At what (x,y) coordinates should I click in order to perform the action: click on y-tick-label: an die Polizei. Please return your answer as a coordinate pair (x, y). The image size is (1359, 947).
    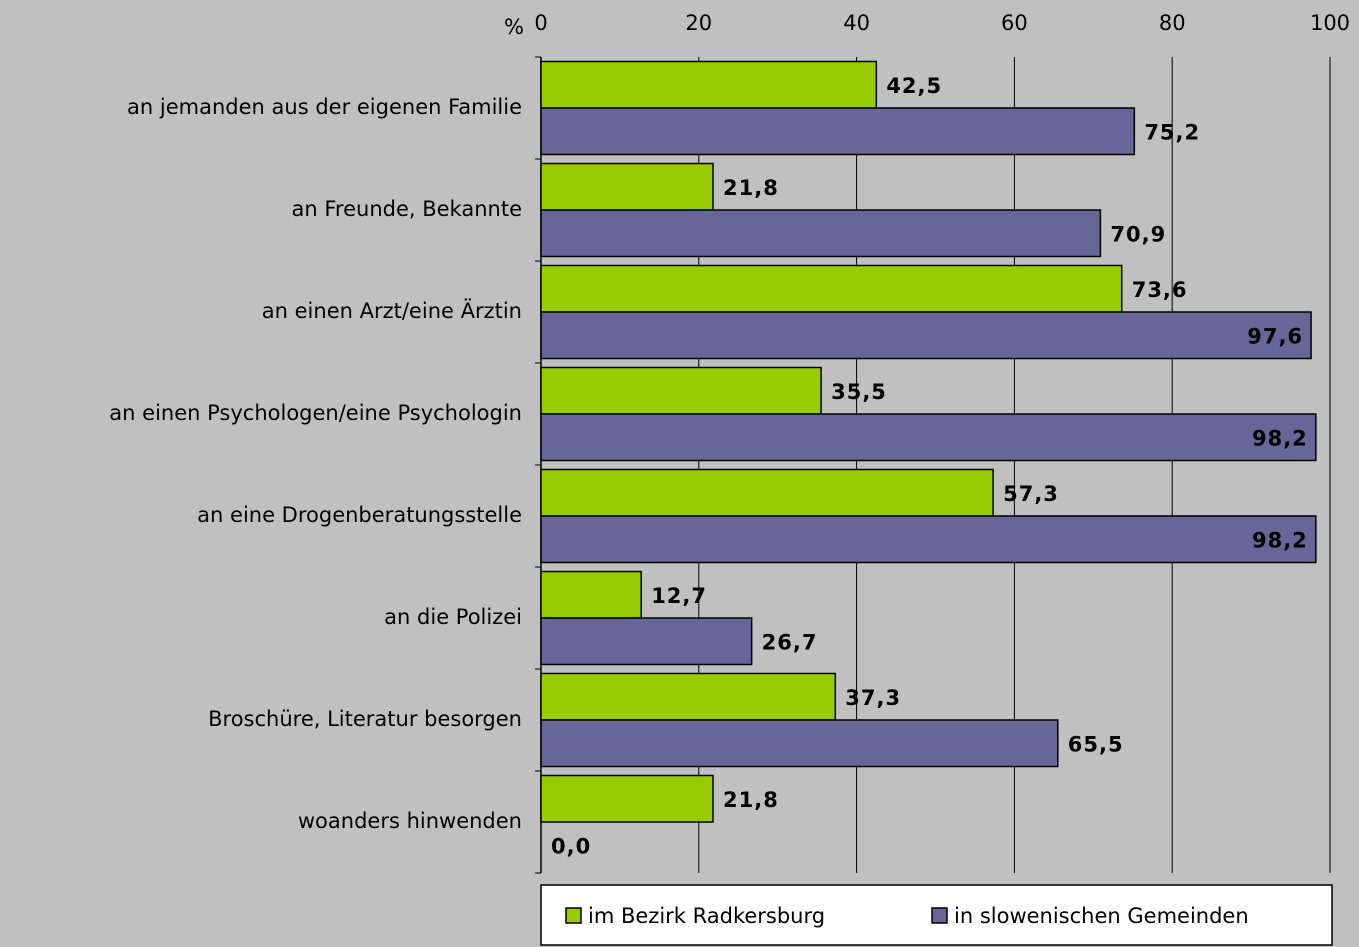
    Looking at the image, I should click on (453, 617).